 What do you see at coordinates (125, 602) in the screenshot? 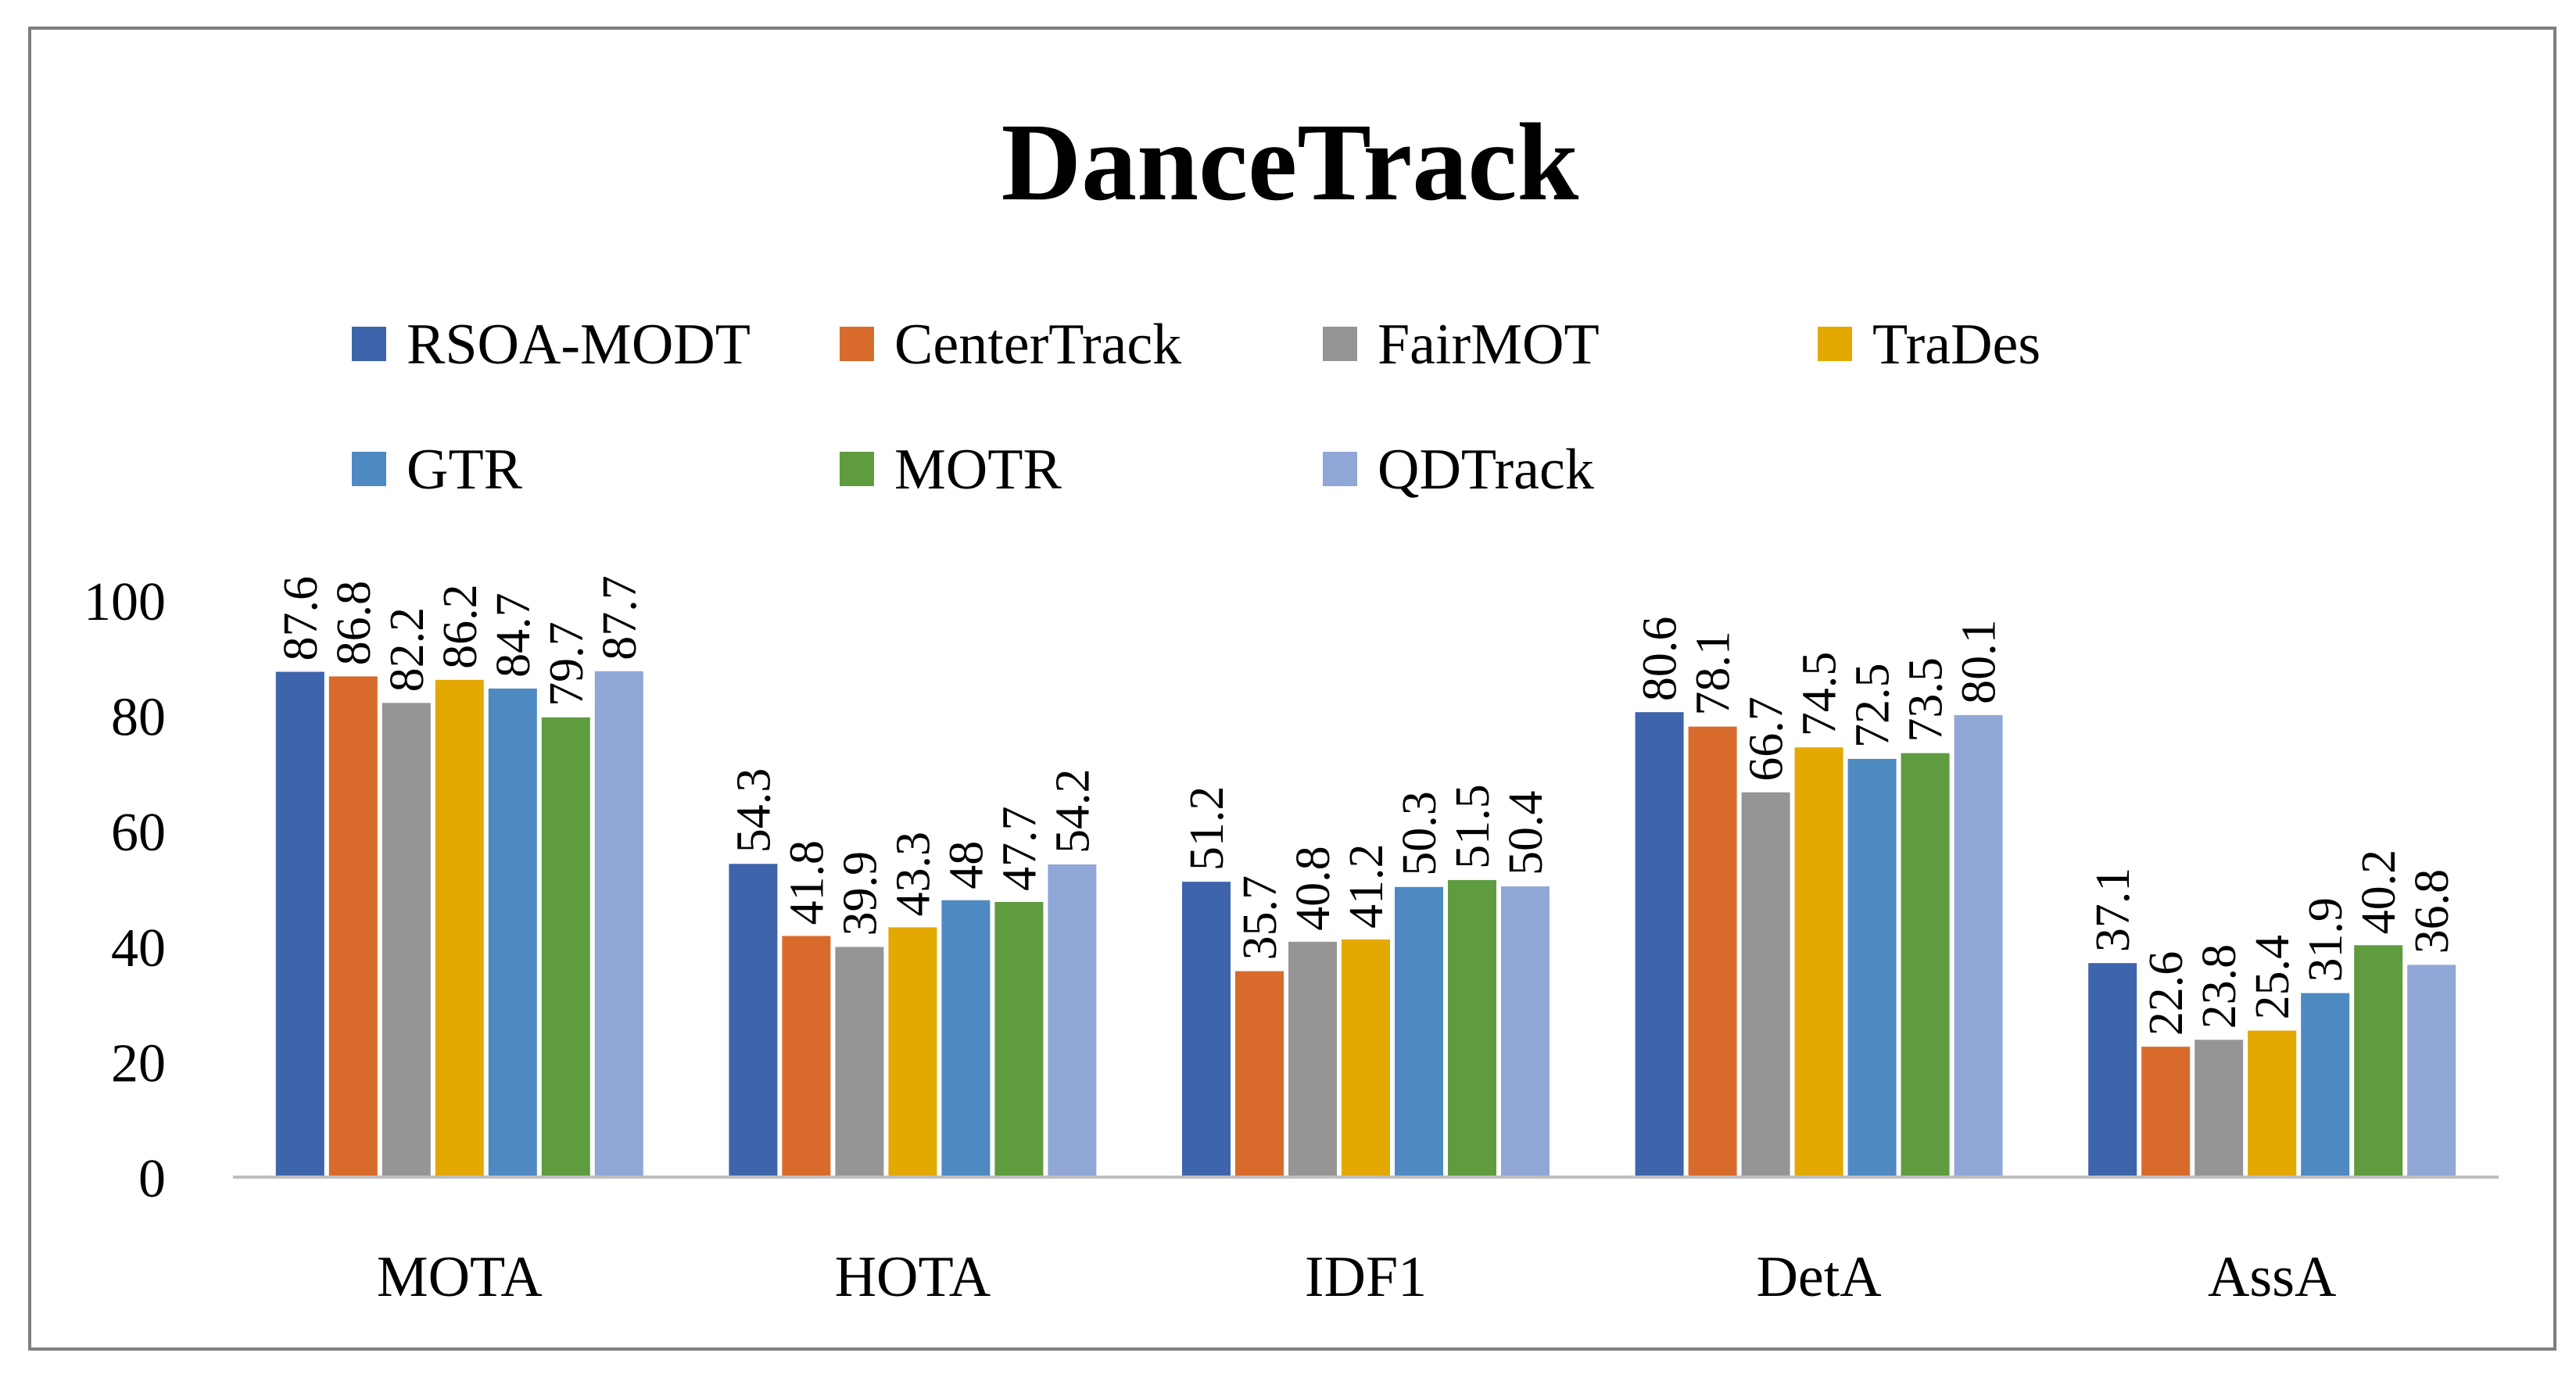
I see `y-tick-label: 100` at bounding box center [125, 602].